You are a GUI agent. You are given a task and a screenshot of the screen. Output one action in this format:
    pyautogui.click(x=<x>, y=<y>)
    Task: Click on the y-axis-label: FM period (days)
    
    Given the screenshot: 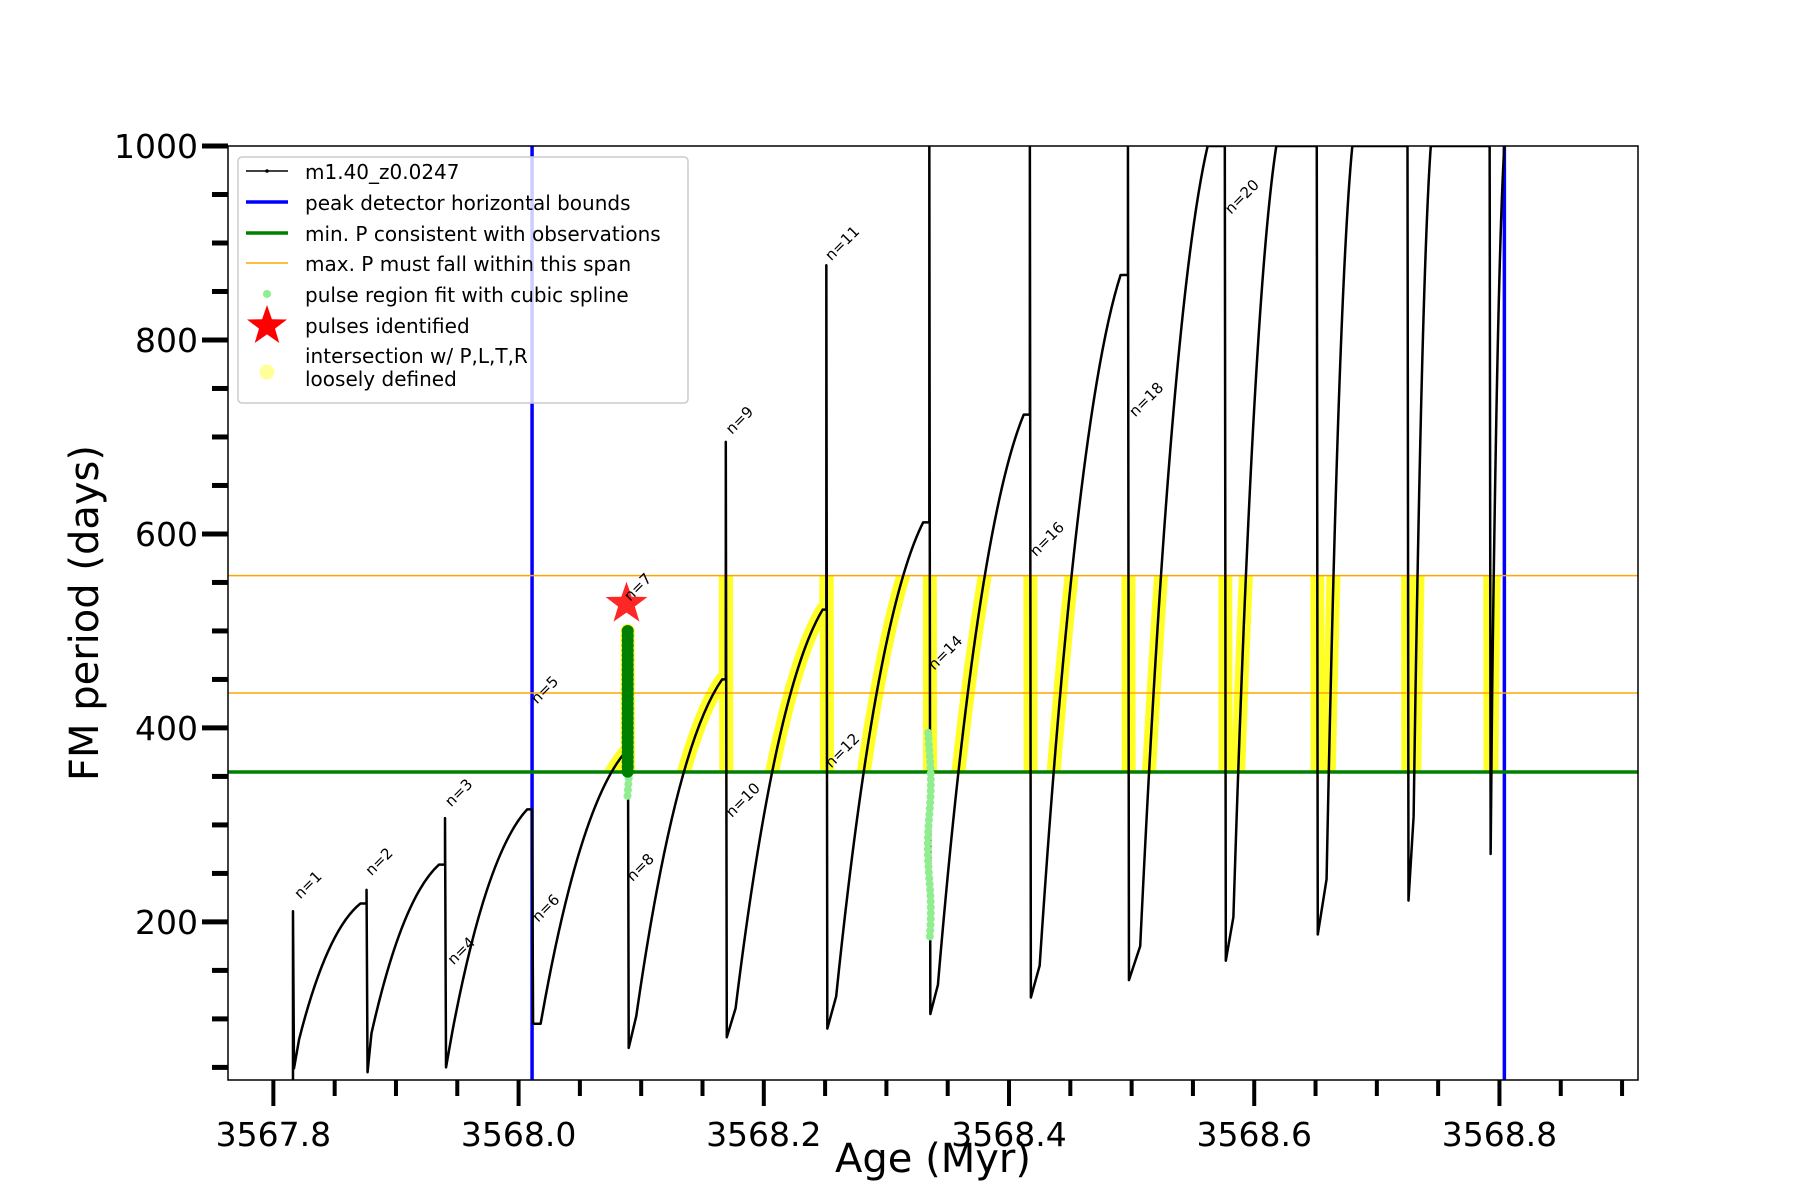 What is the action you would take?
    pyautogui.click(x=85, y=613)
    